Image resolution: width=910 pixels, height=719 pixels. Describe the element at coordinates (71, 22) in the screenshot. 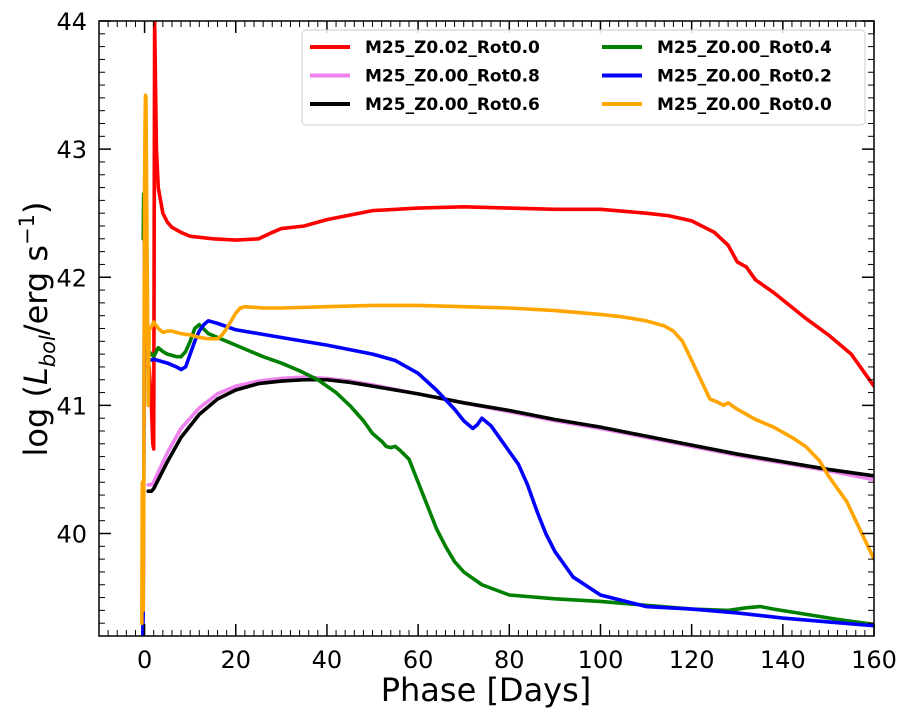

I see `y-tick-label: 44` at that location.